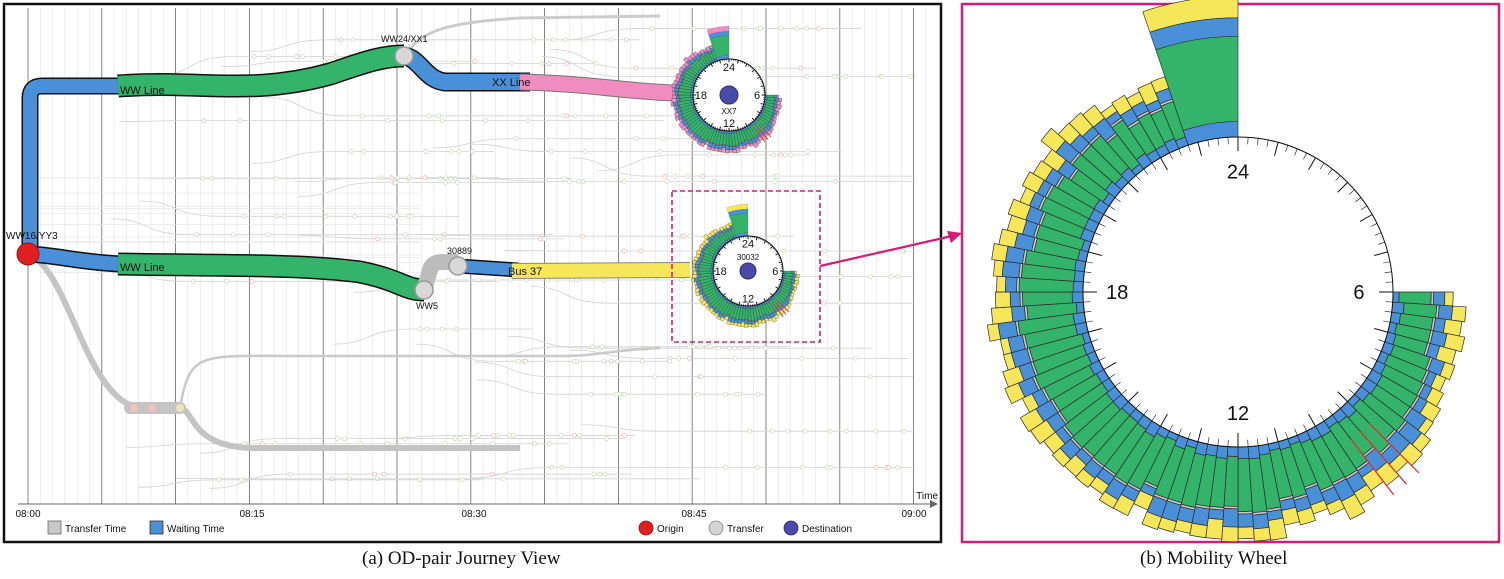 This screenshot has width=1504, height=579. I want to click on caption-a: (a) OD-pair Journey View, so click(461, 559).